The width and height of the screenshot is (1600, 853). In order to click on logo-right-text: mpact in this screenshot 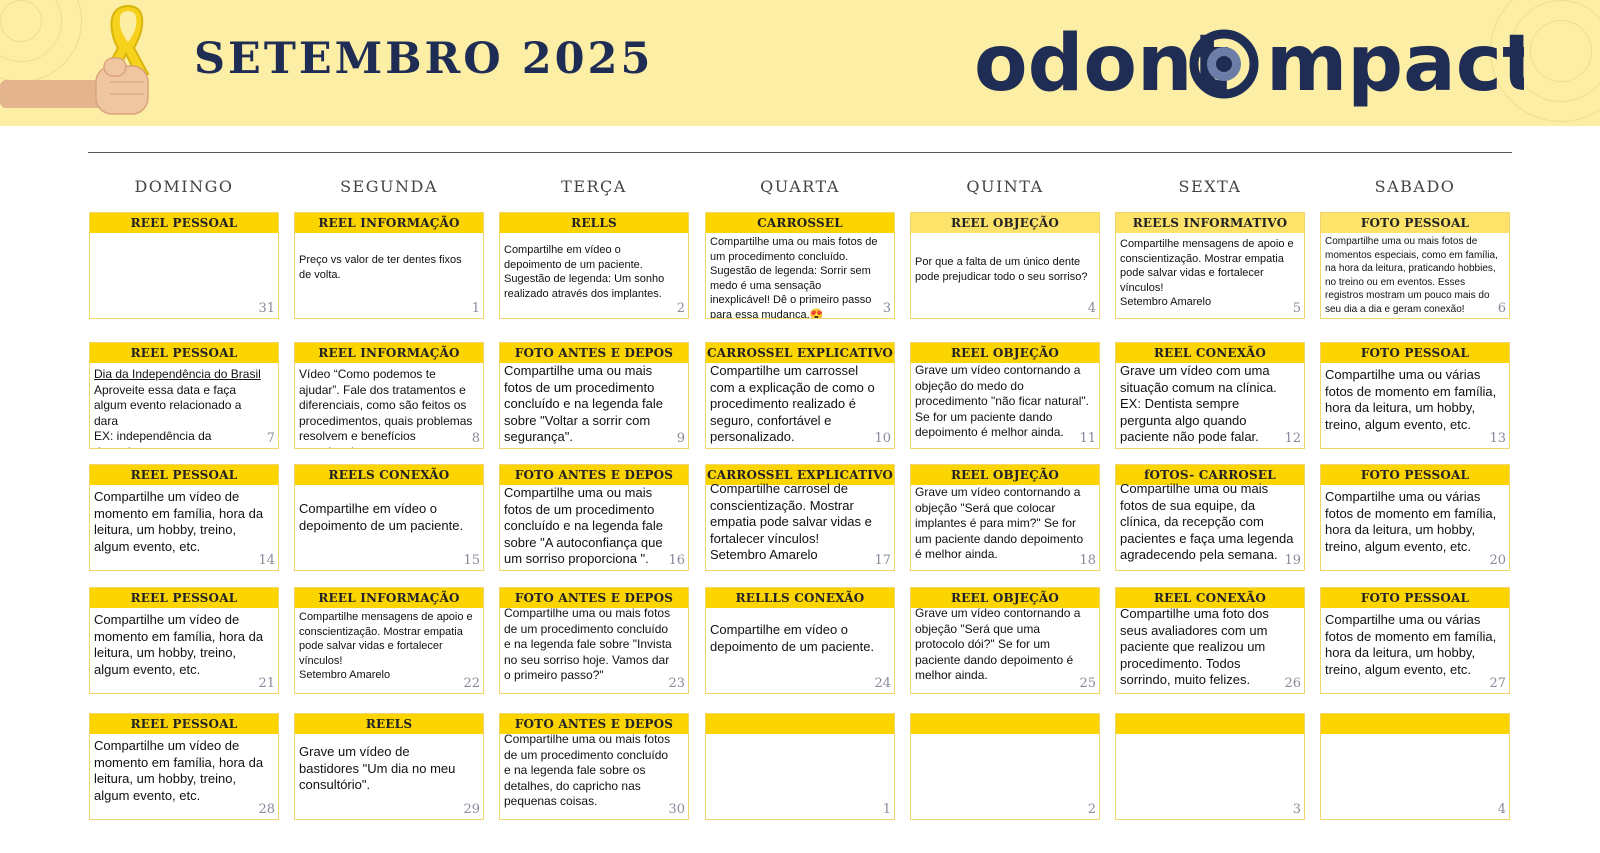, I will do `click(1395, 64)`.